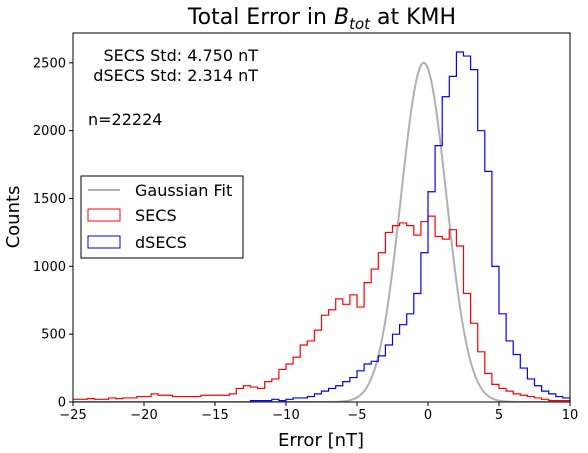 Image resolution: width=588 pixels, height=453 pixels. What do you see at coordinates (104, 215) in the screenshot?
I see `legend-secs-swatch` at bounding box center [104, 215].